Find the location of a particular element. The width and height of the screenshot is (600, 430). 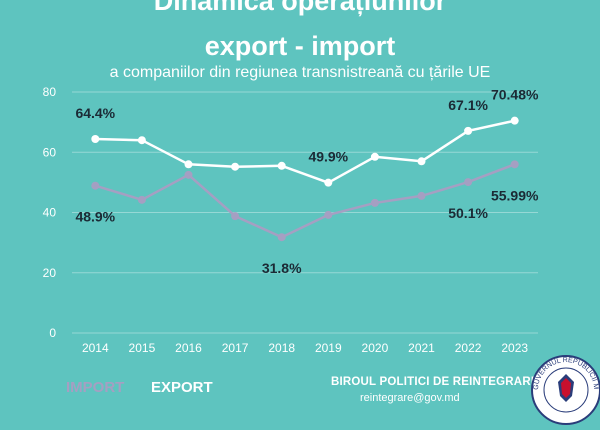

organization-name: BIROUL POLITICI DE REINTEGRARE is located at coordinates (435, 382).